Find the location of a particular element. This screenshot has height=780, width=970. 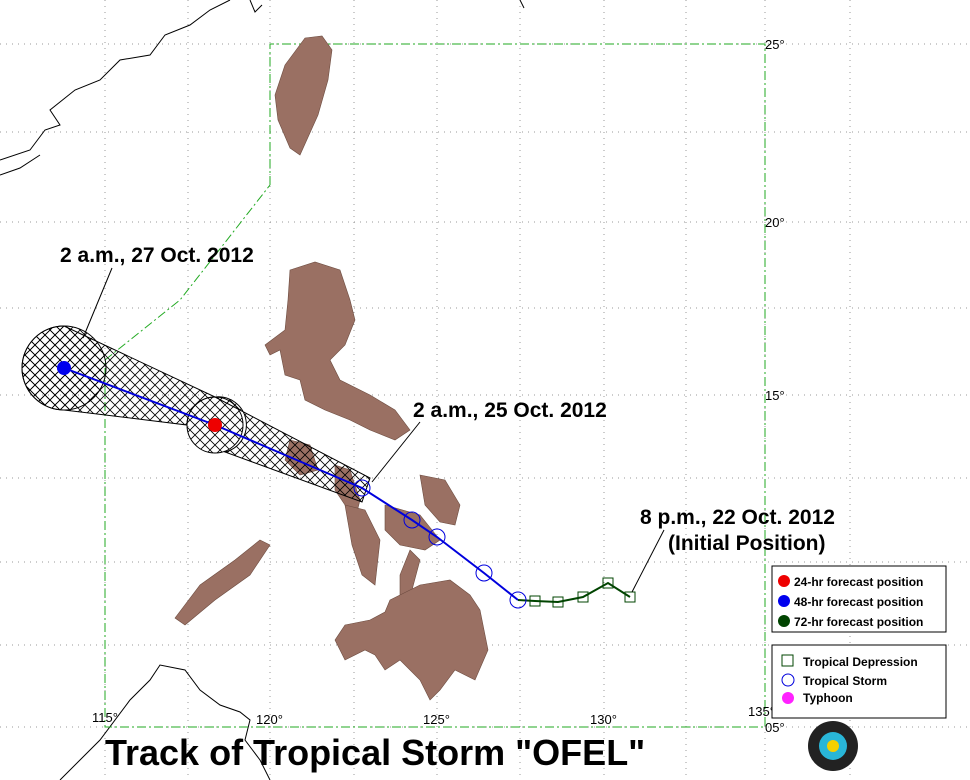

lat-label: 25° is located at coordinates (775, 44).